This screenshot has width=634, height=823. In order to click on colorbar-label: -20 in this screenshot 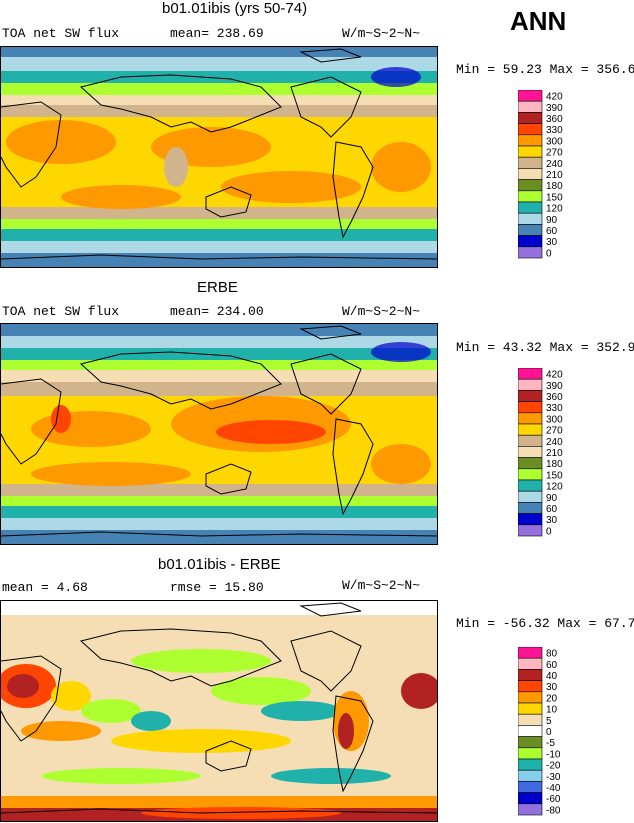, I will do `click(553, 766)`.